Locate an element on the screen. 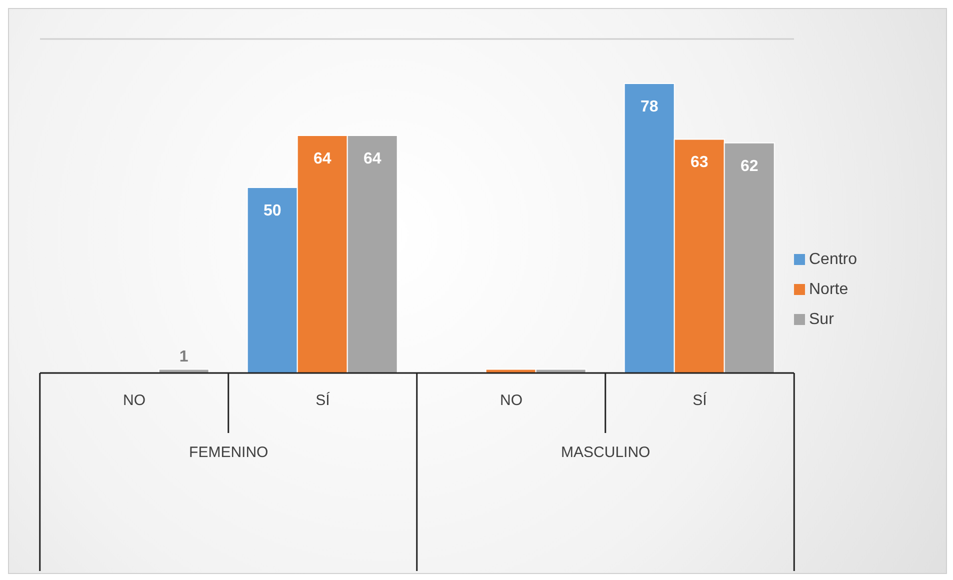  data-label: 62 is located at coordinates (749, 166).